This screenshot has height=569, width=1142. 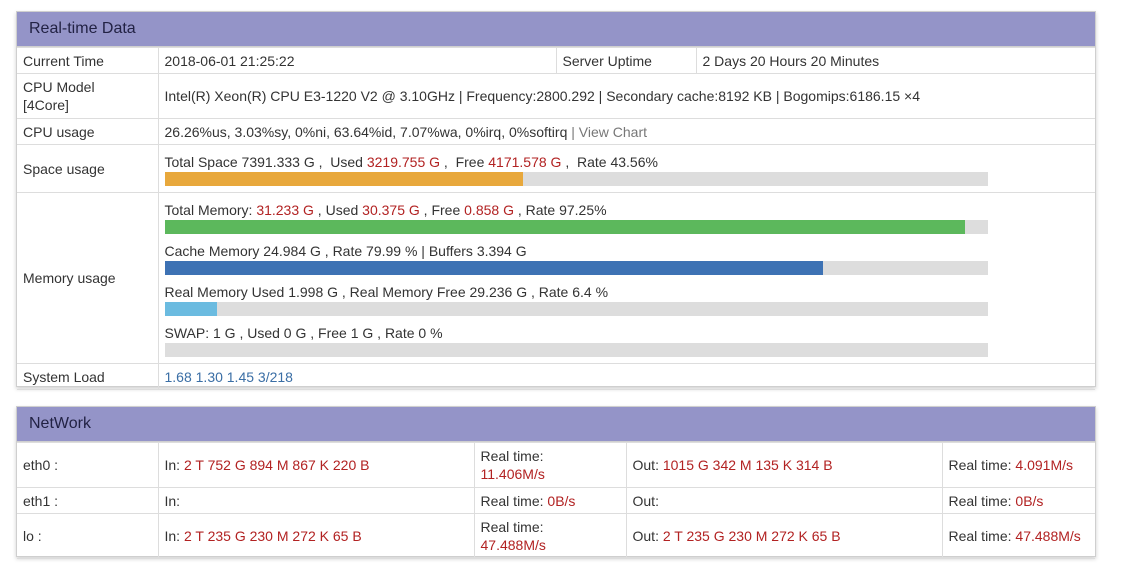 I want to click on space-free-value: 4171.578 G, so click(x=525, y=161).